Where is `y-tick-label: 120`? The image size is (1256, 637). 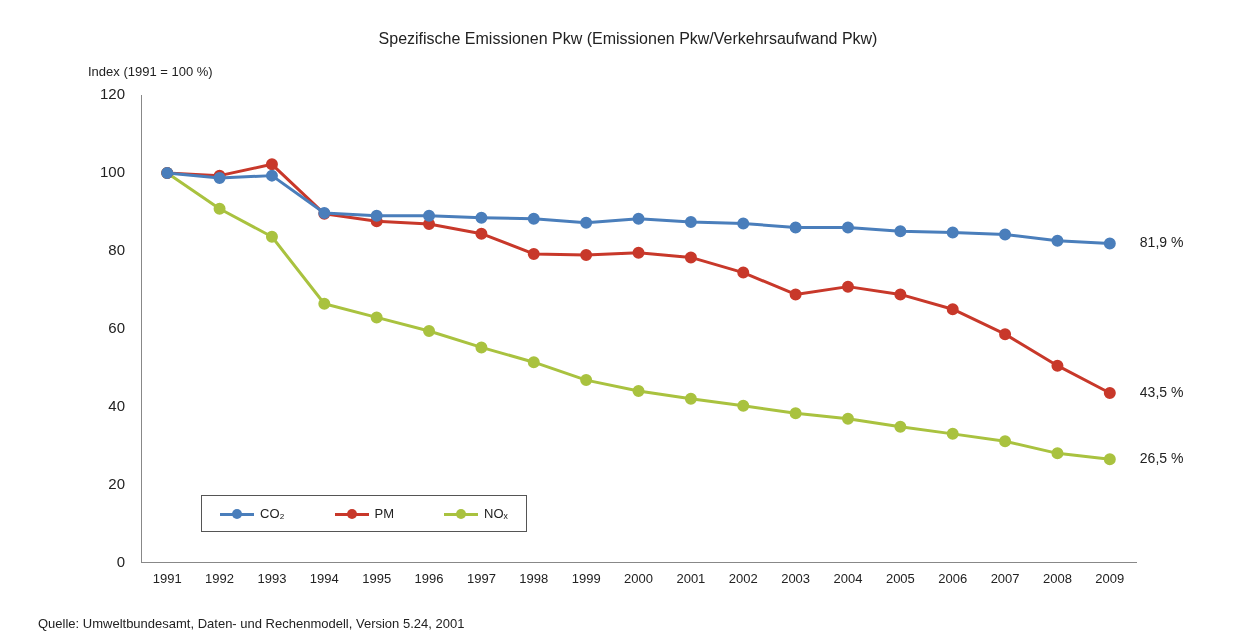 y-tick-label: 120 is located at coordinates (113, 94).